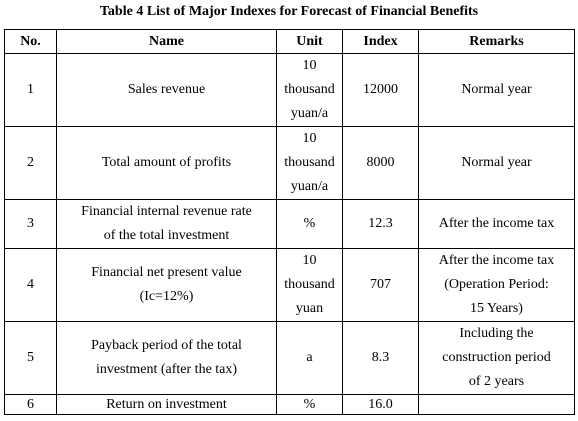 This screenshot has height=421, width=578. Describe the element at coordinates (380, 358) in the screenshot. I see `cell-index: 8.3` at that location.